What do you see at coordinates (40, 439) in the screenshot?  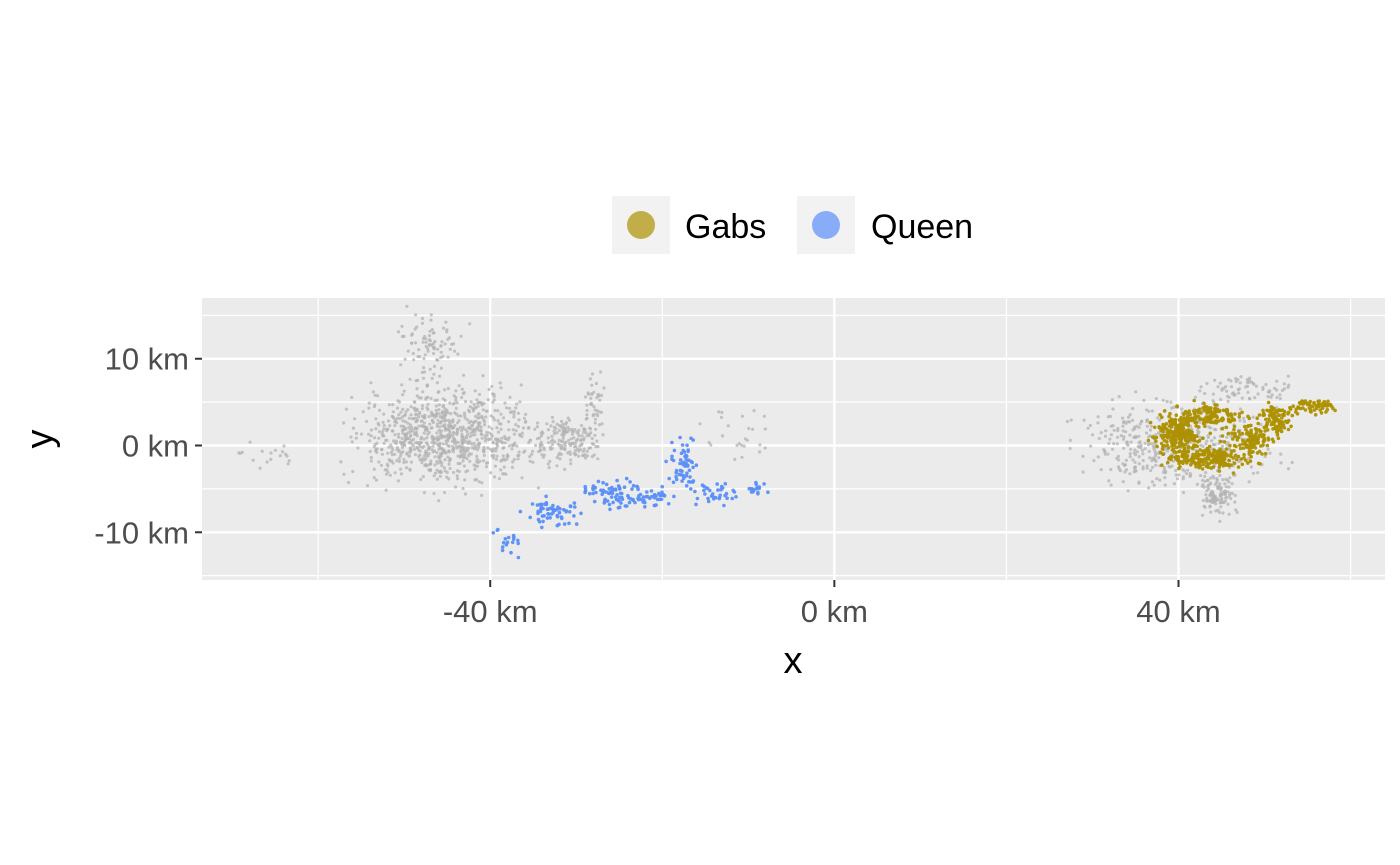 I see `y-axis-title: y` at bounding box center [40, 439].